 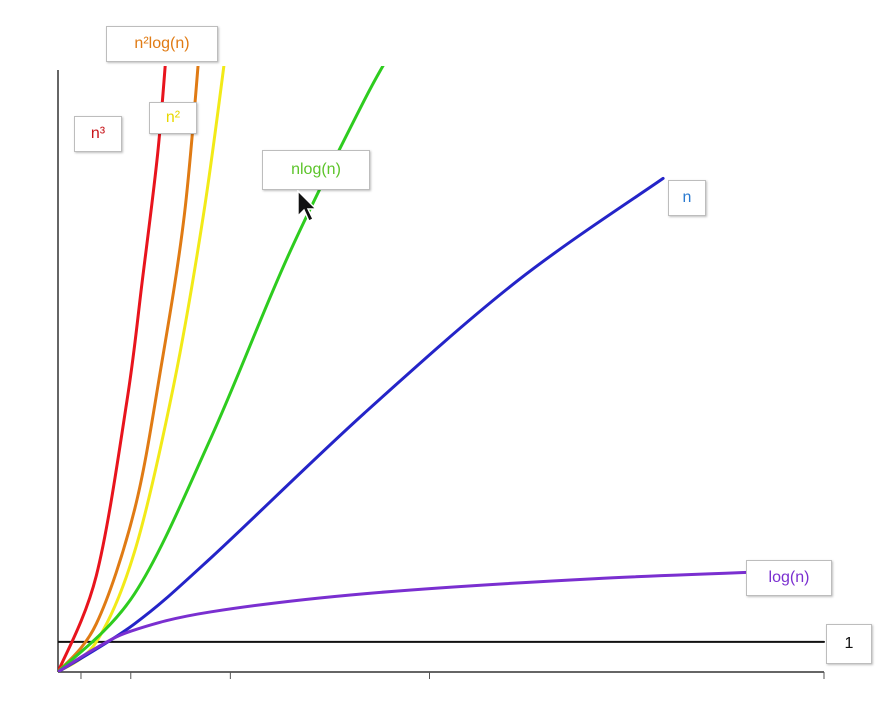 I want to click on legend-label-nlogn: nlog(n), so click(x=316, y=170).